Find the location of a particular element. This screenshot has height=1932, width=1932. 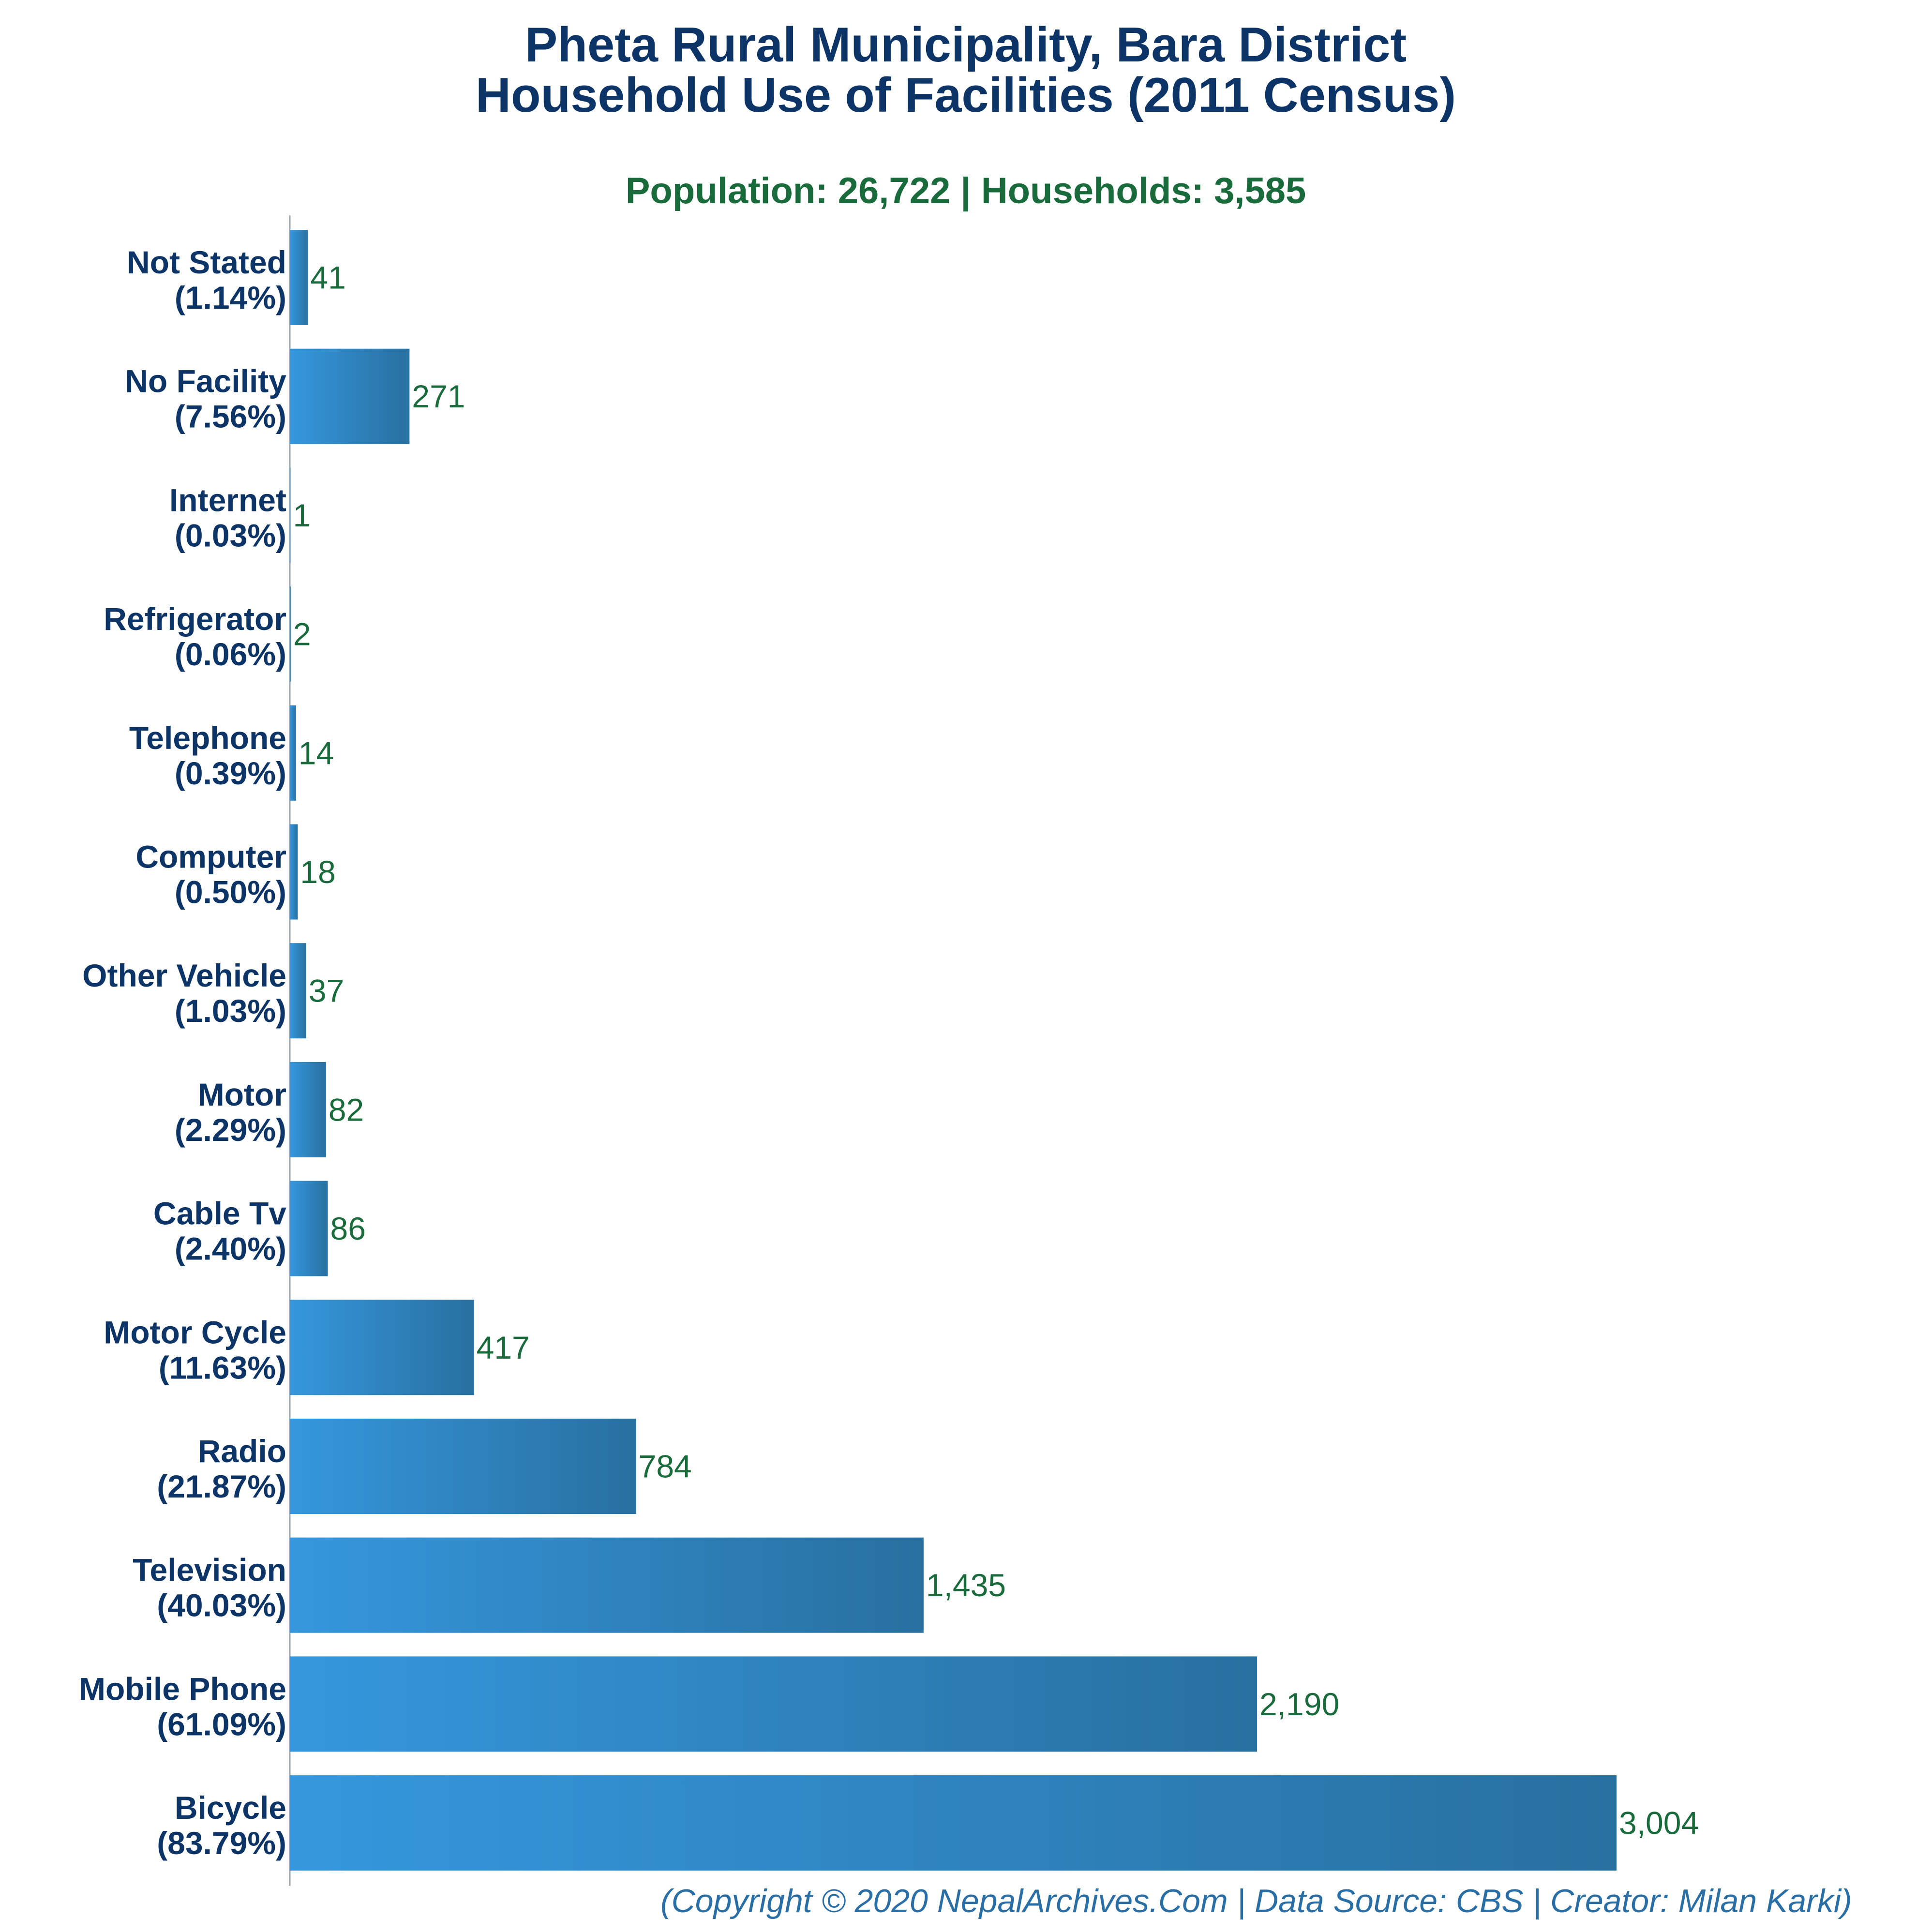

bar-other-vehicle is located at coordinates (298, 991).